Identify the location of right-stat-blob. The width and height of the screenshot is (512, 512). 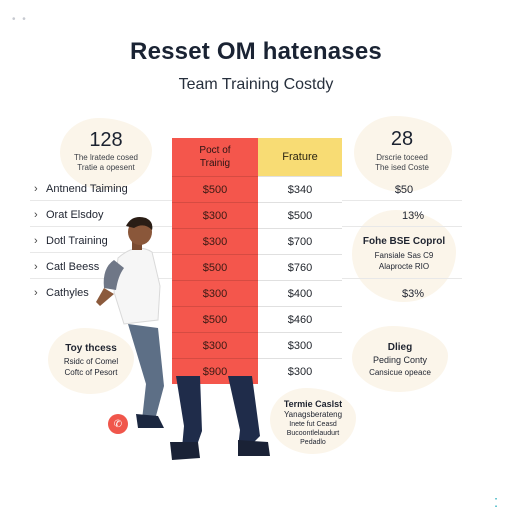
(403, 154).